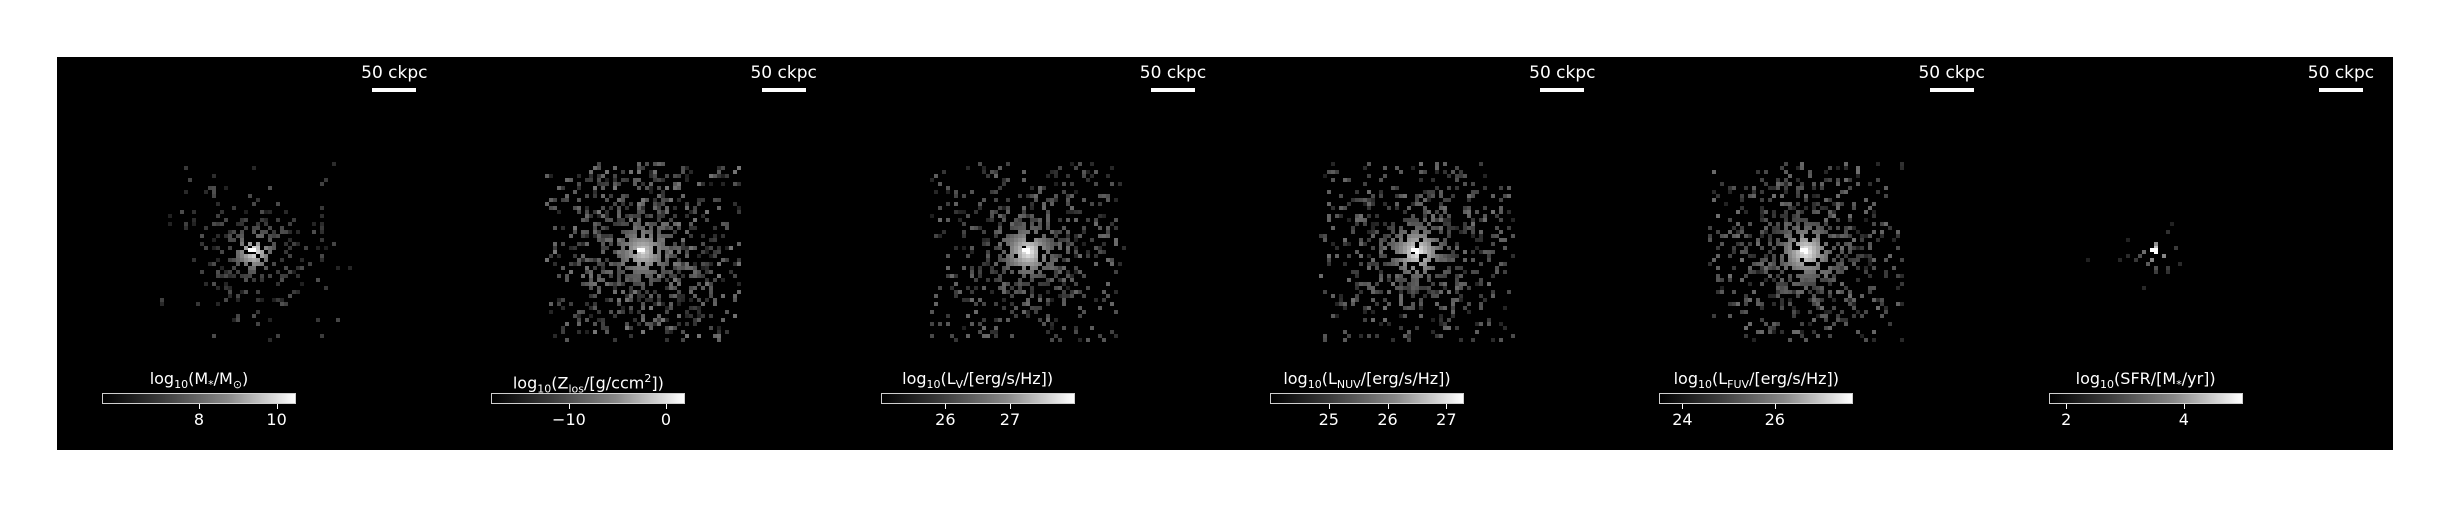 The width and height of the screenshot is (2444, 507). Describe the element at coordinates (569, 419) in the screenshot. I see `colorbar-tick-label: −10` at that location.